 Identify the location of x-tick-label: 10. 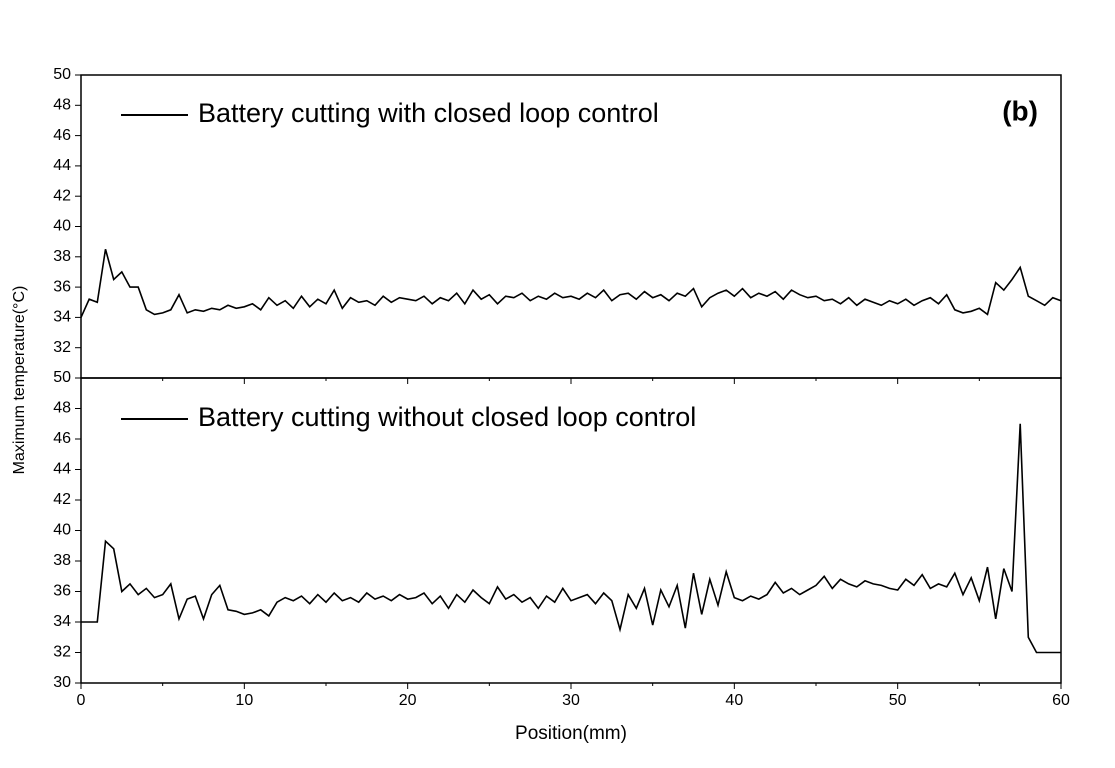
(244, 700).